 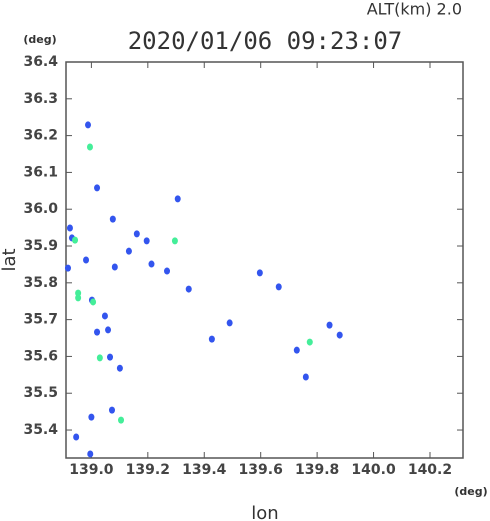 What do you see at coordinates (204, 470) in the screenshot?
I see `x-tick-label: 139.4` at bounding box center [204, 470].